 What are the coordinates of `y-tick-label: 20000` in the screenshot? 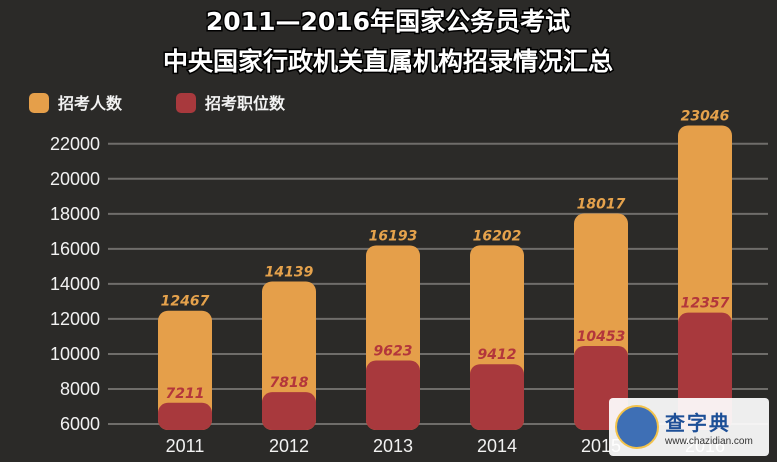 It's located at (75, 179).